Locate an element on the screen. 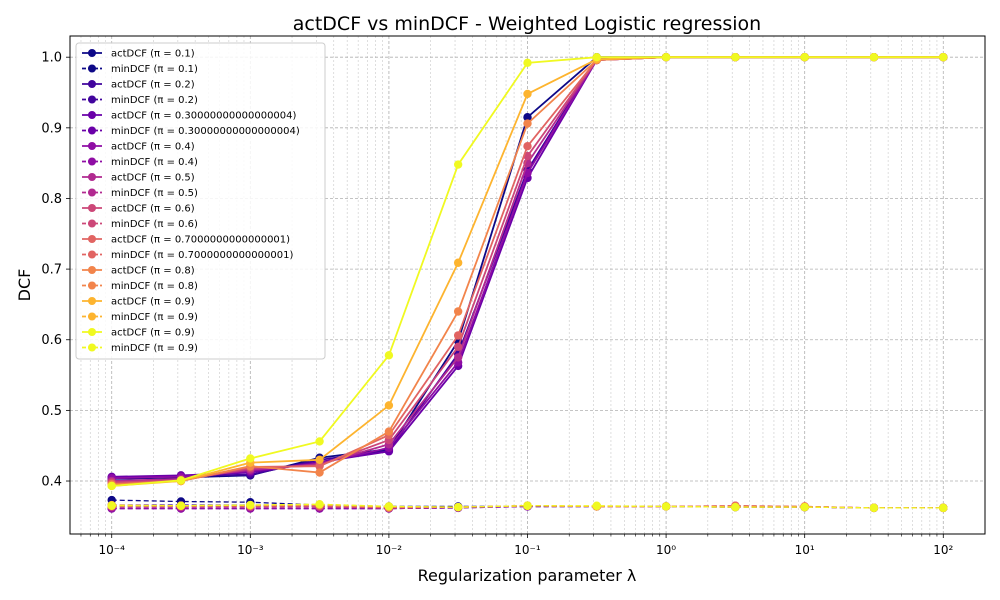 The image size is (1000, 600). legend-entry: minDCF (π = 0.8) is located at coordinates (140, 286).